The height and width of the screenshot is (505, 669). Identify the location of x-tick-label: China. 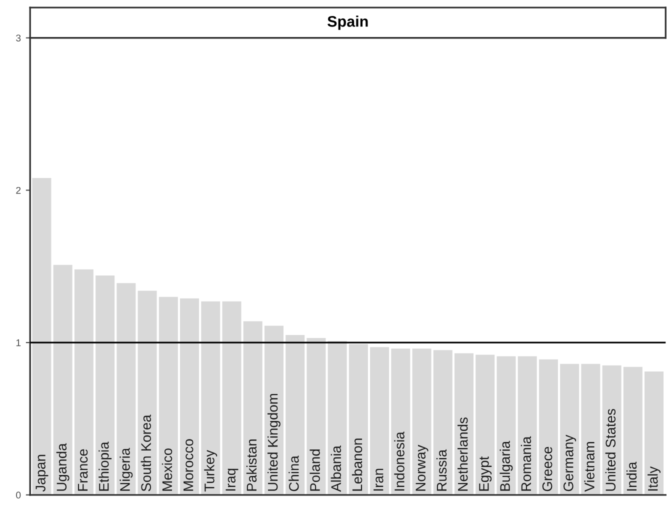
(293, 474).